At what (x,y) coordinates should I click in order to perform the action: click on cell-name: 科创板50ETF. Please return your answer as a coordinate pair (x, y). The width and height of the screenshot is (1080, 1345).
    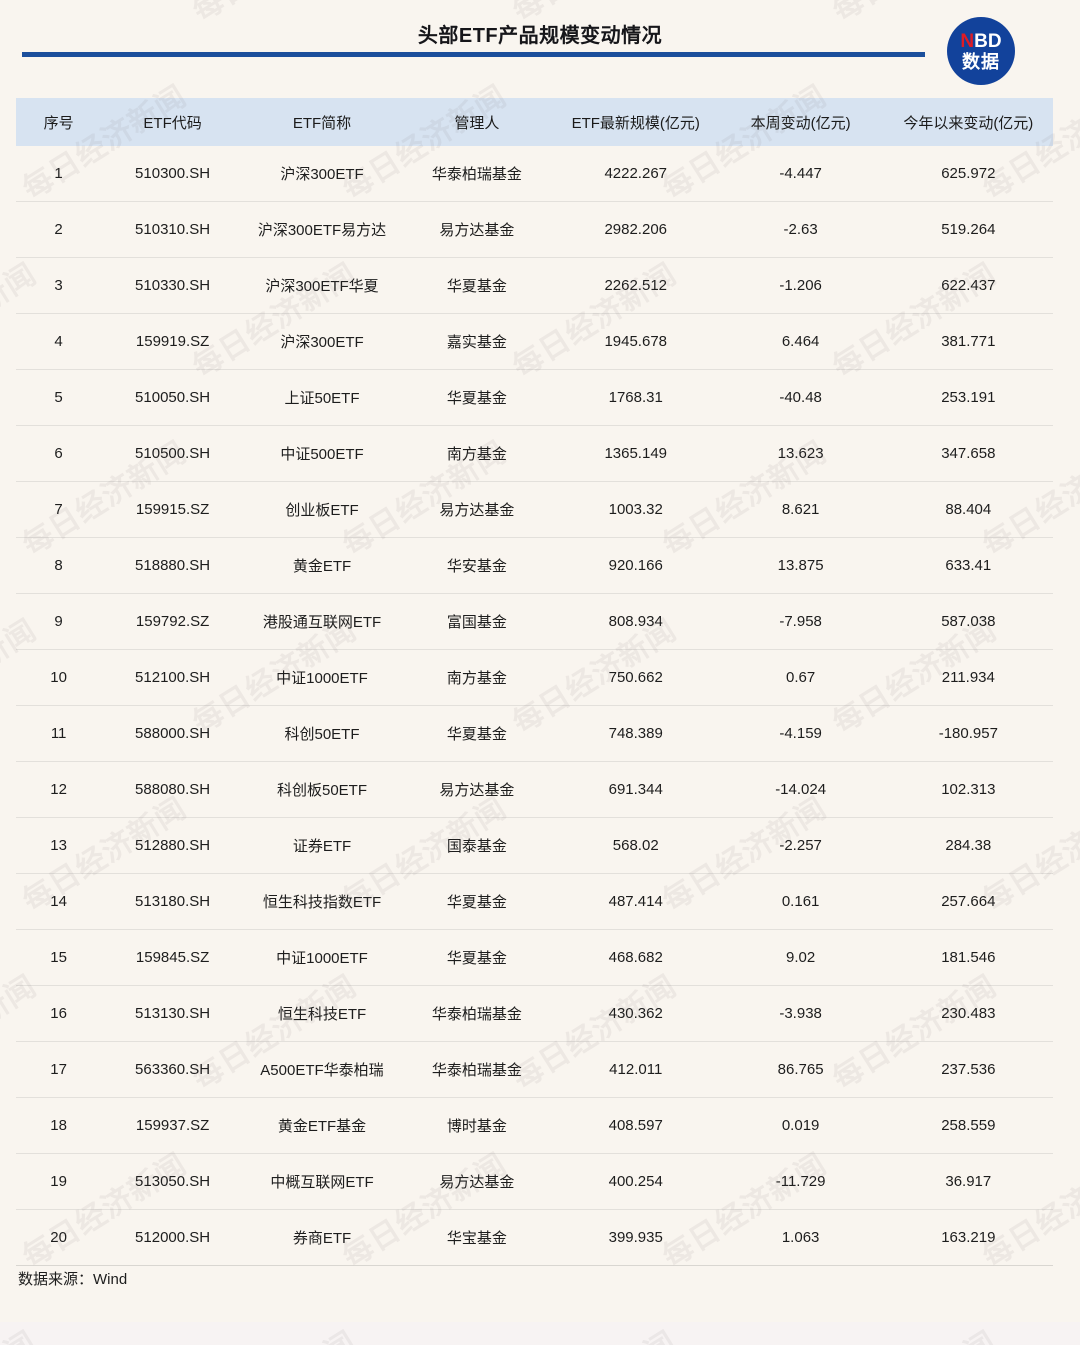
    Looking at the image, I should click on (322, 789).